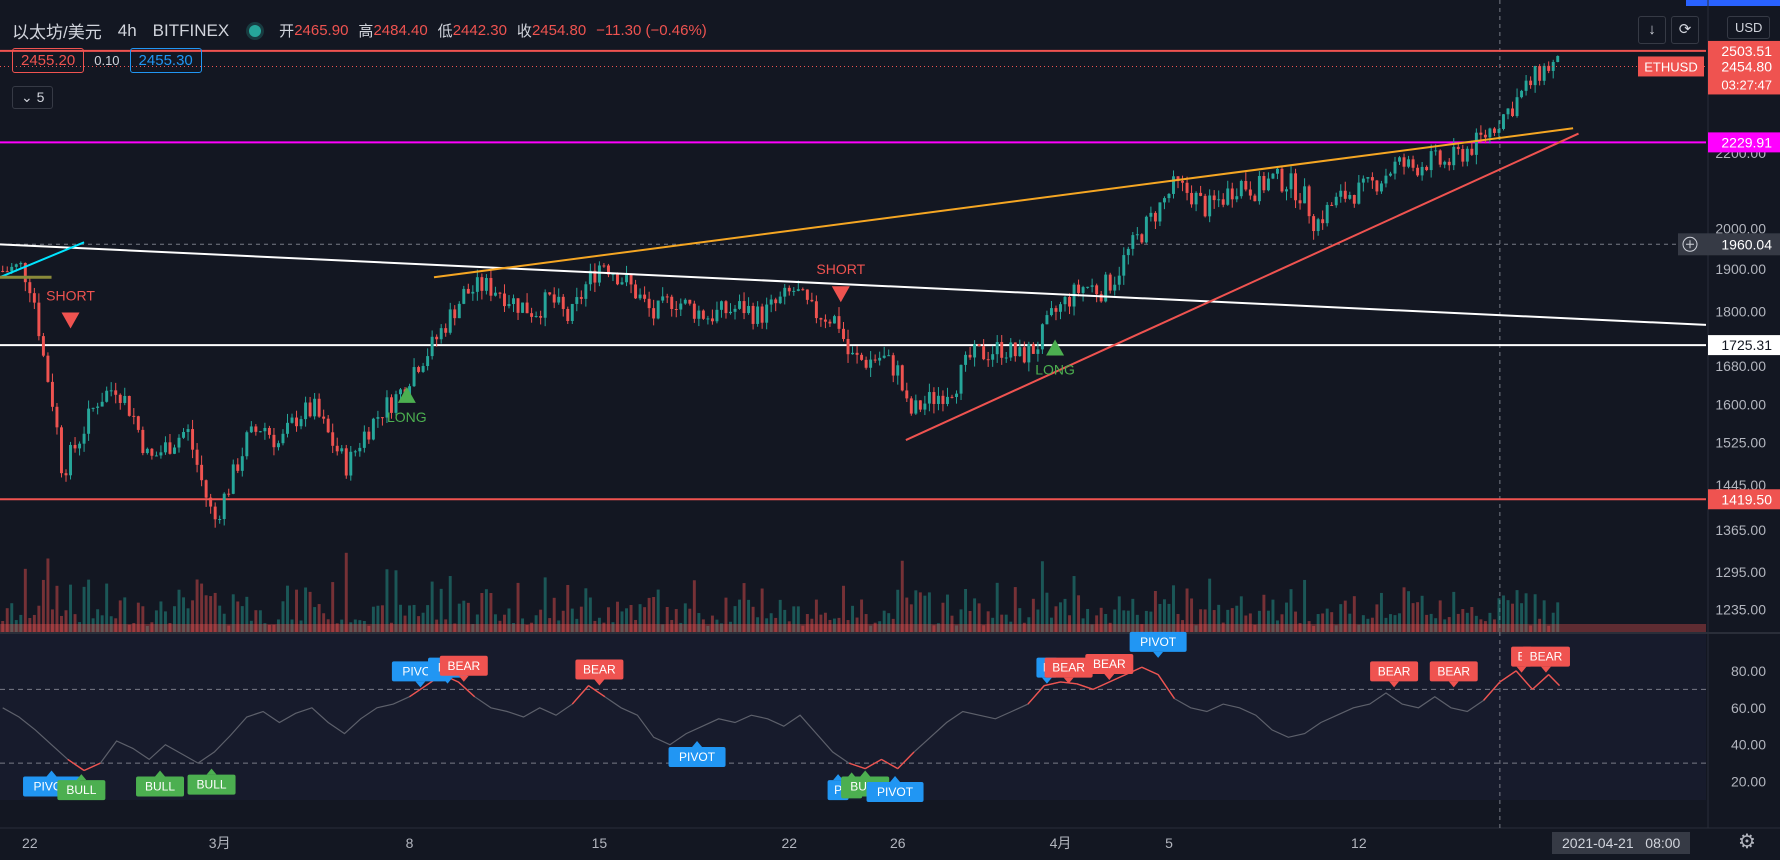 The width and height of the screenshot is (1780, 860). I want to click on price-tick-label: 1800.00, so click(1740, 312).